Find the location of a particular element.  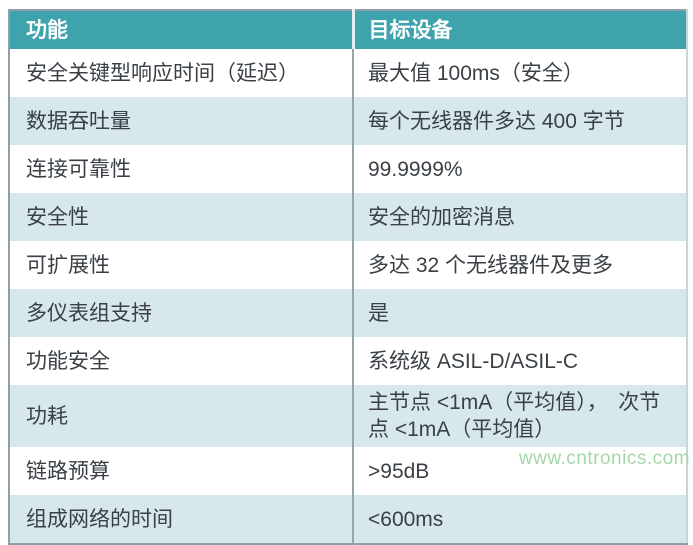

target-cell: 多达 32 个无线器件及更多 is located at coordinates (519, 265).